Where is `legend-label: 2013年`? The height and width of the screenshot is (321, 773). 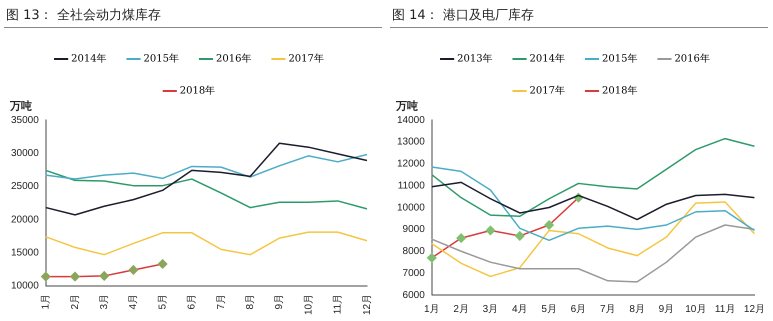 legend-label: 2013年 is located at coordinates (475, 58).